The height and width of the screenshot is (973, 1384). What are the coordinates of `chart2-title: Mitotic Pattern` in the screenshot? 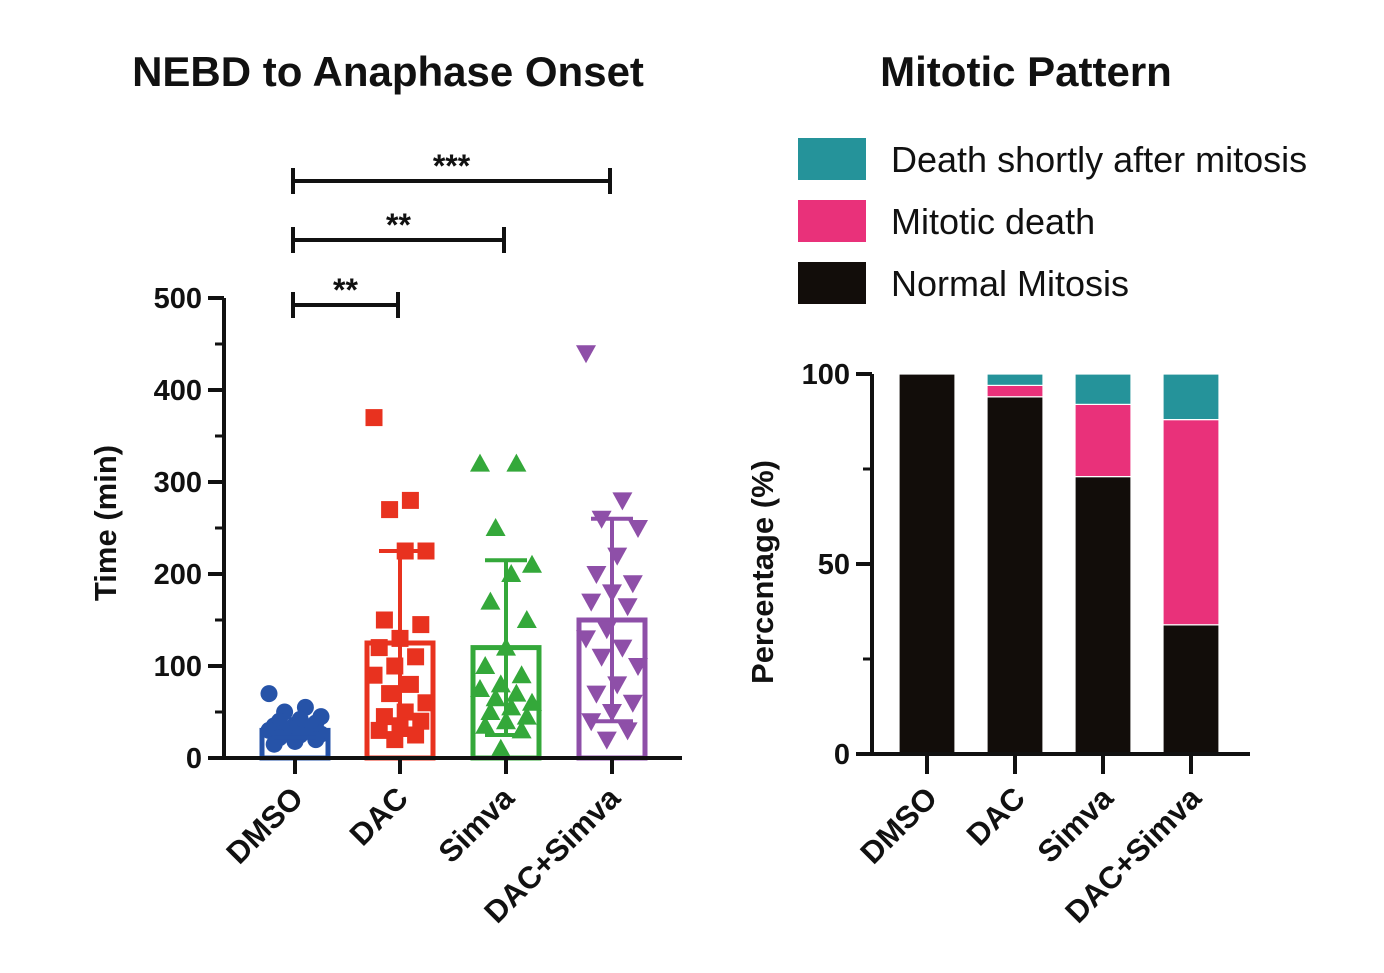 It's located at (1026, 71).